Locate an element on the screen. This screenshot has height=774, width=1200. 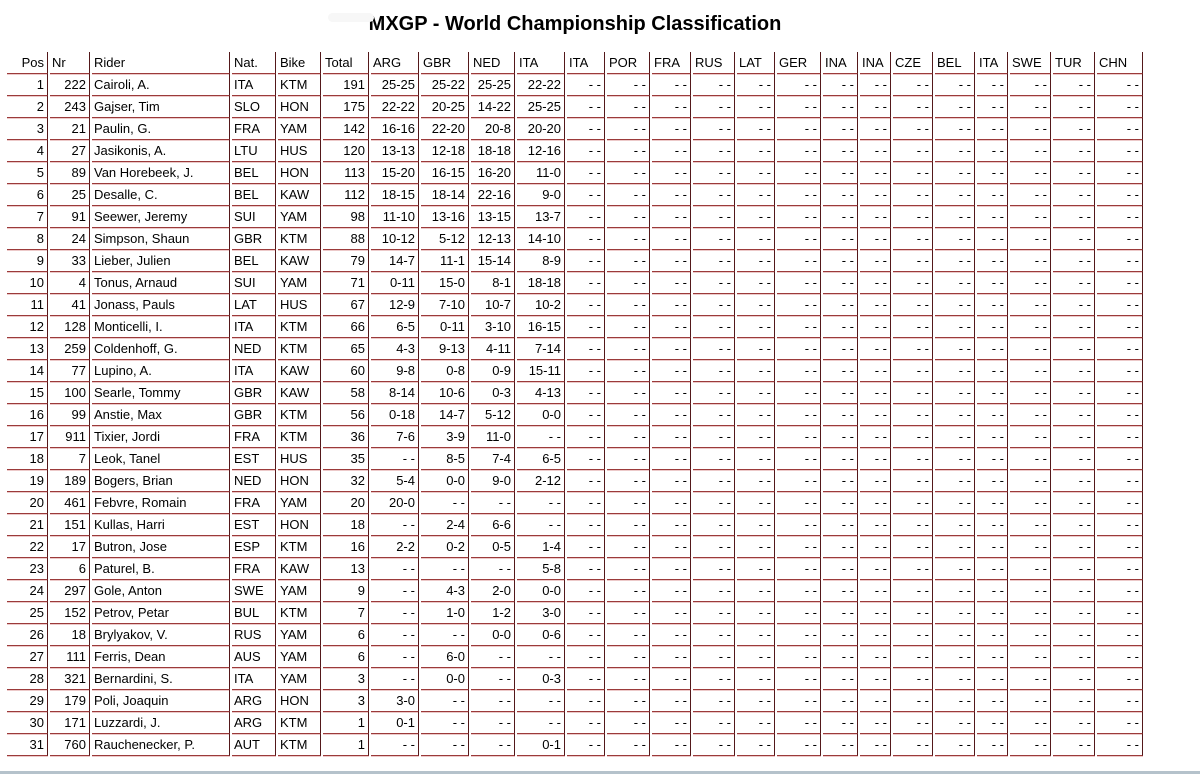
cell-pos: 20 is located at coordinates (27, 503).